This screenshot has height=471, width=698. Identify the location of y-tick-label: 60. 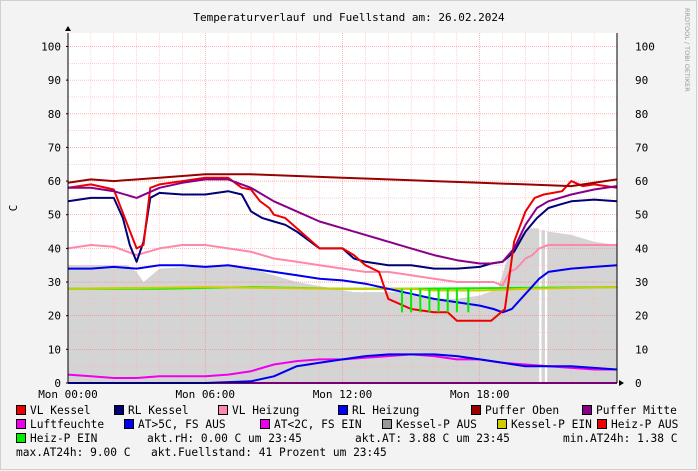
(54, 181).